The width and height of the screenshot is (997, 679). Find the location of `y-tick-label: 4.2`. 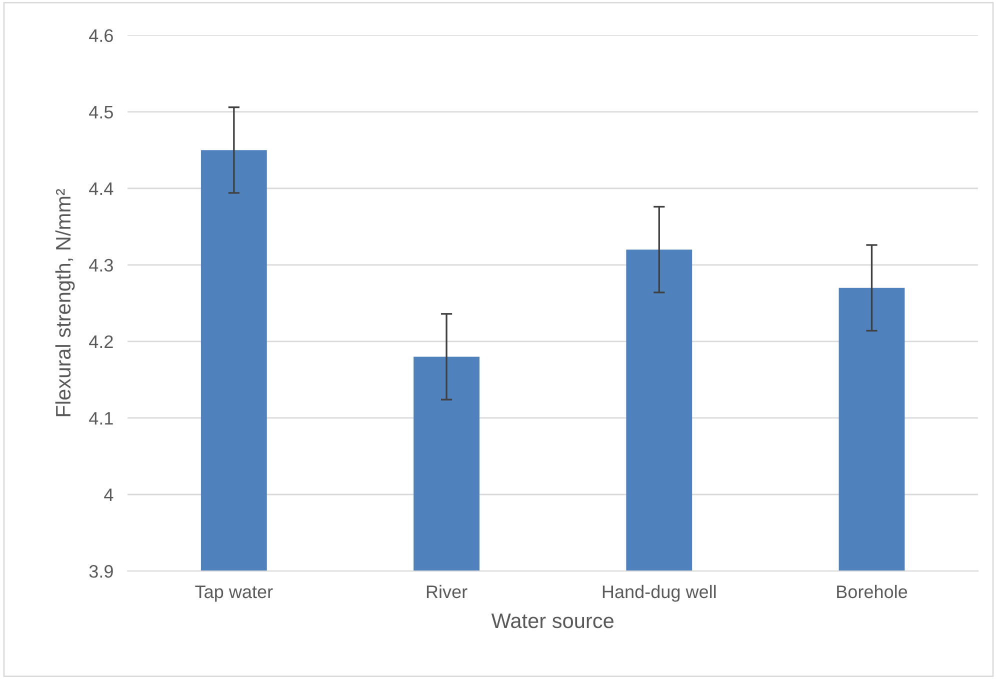

y-tick-label: 4.2 is located at coordinates (101, 341).